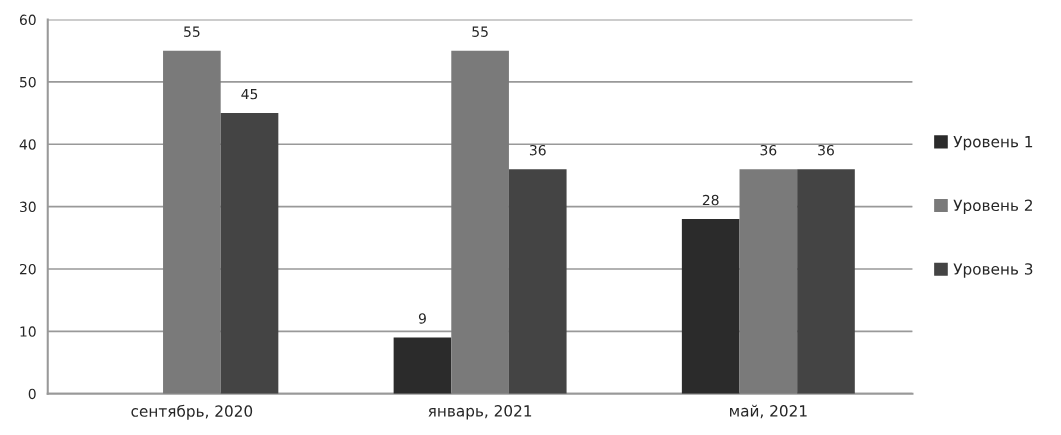 The height and width of the screenshot is (435, 1061). Describe the element at coordinates (32, 394) in the screenshot. I see `y-tick-label: 0` at that location.